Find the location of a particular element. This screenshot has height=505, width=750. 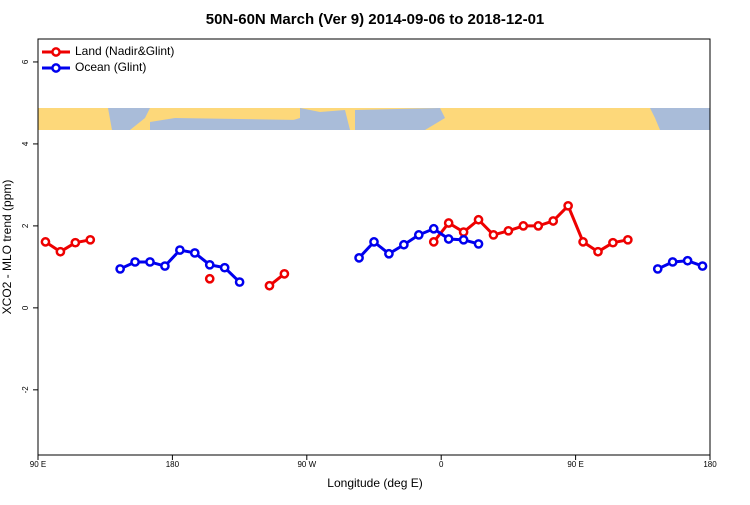

y-tick-label: 4 is located at coordinates (25, 143).